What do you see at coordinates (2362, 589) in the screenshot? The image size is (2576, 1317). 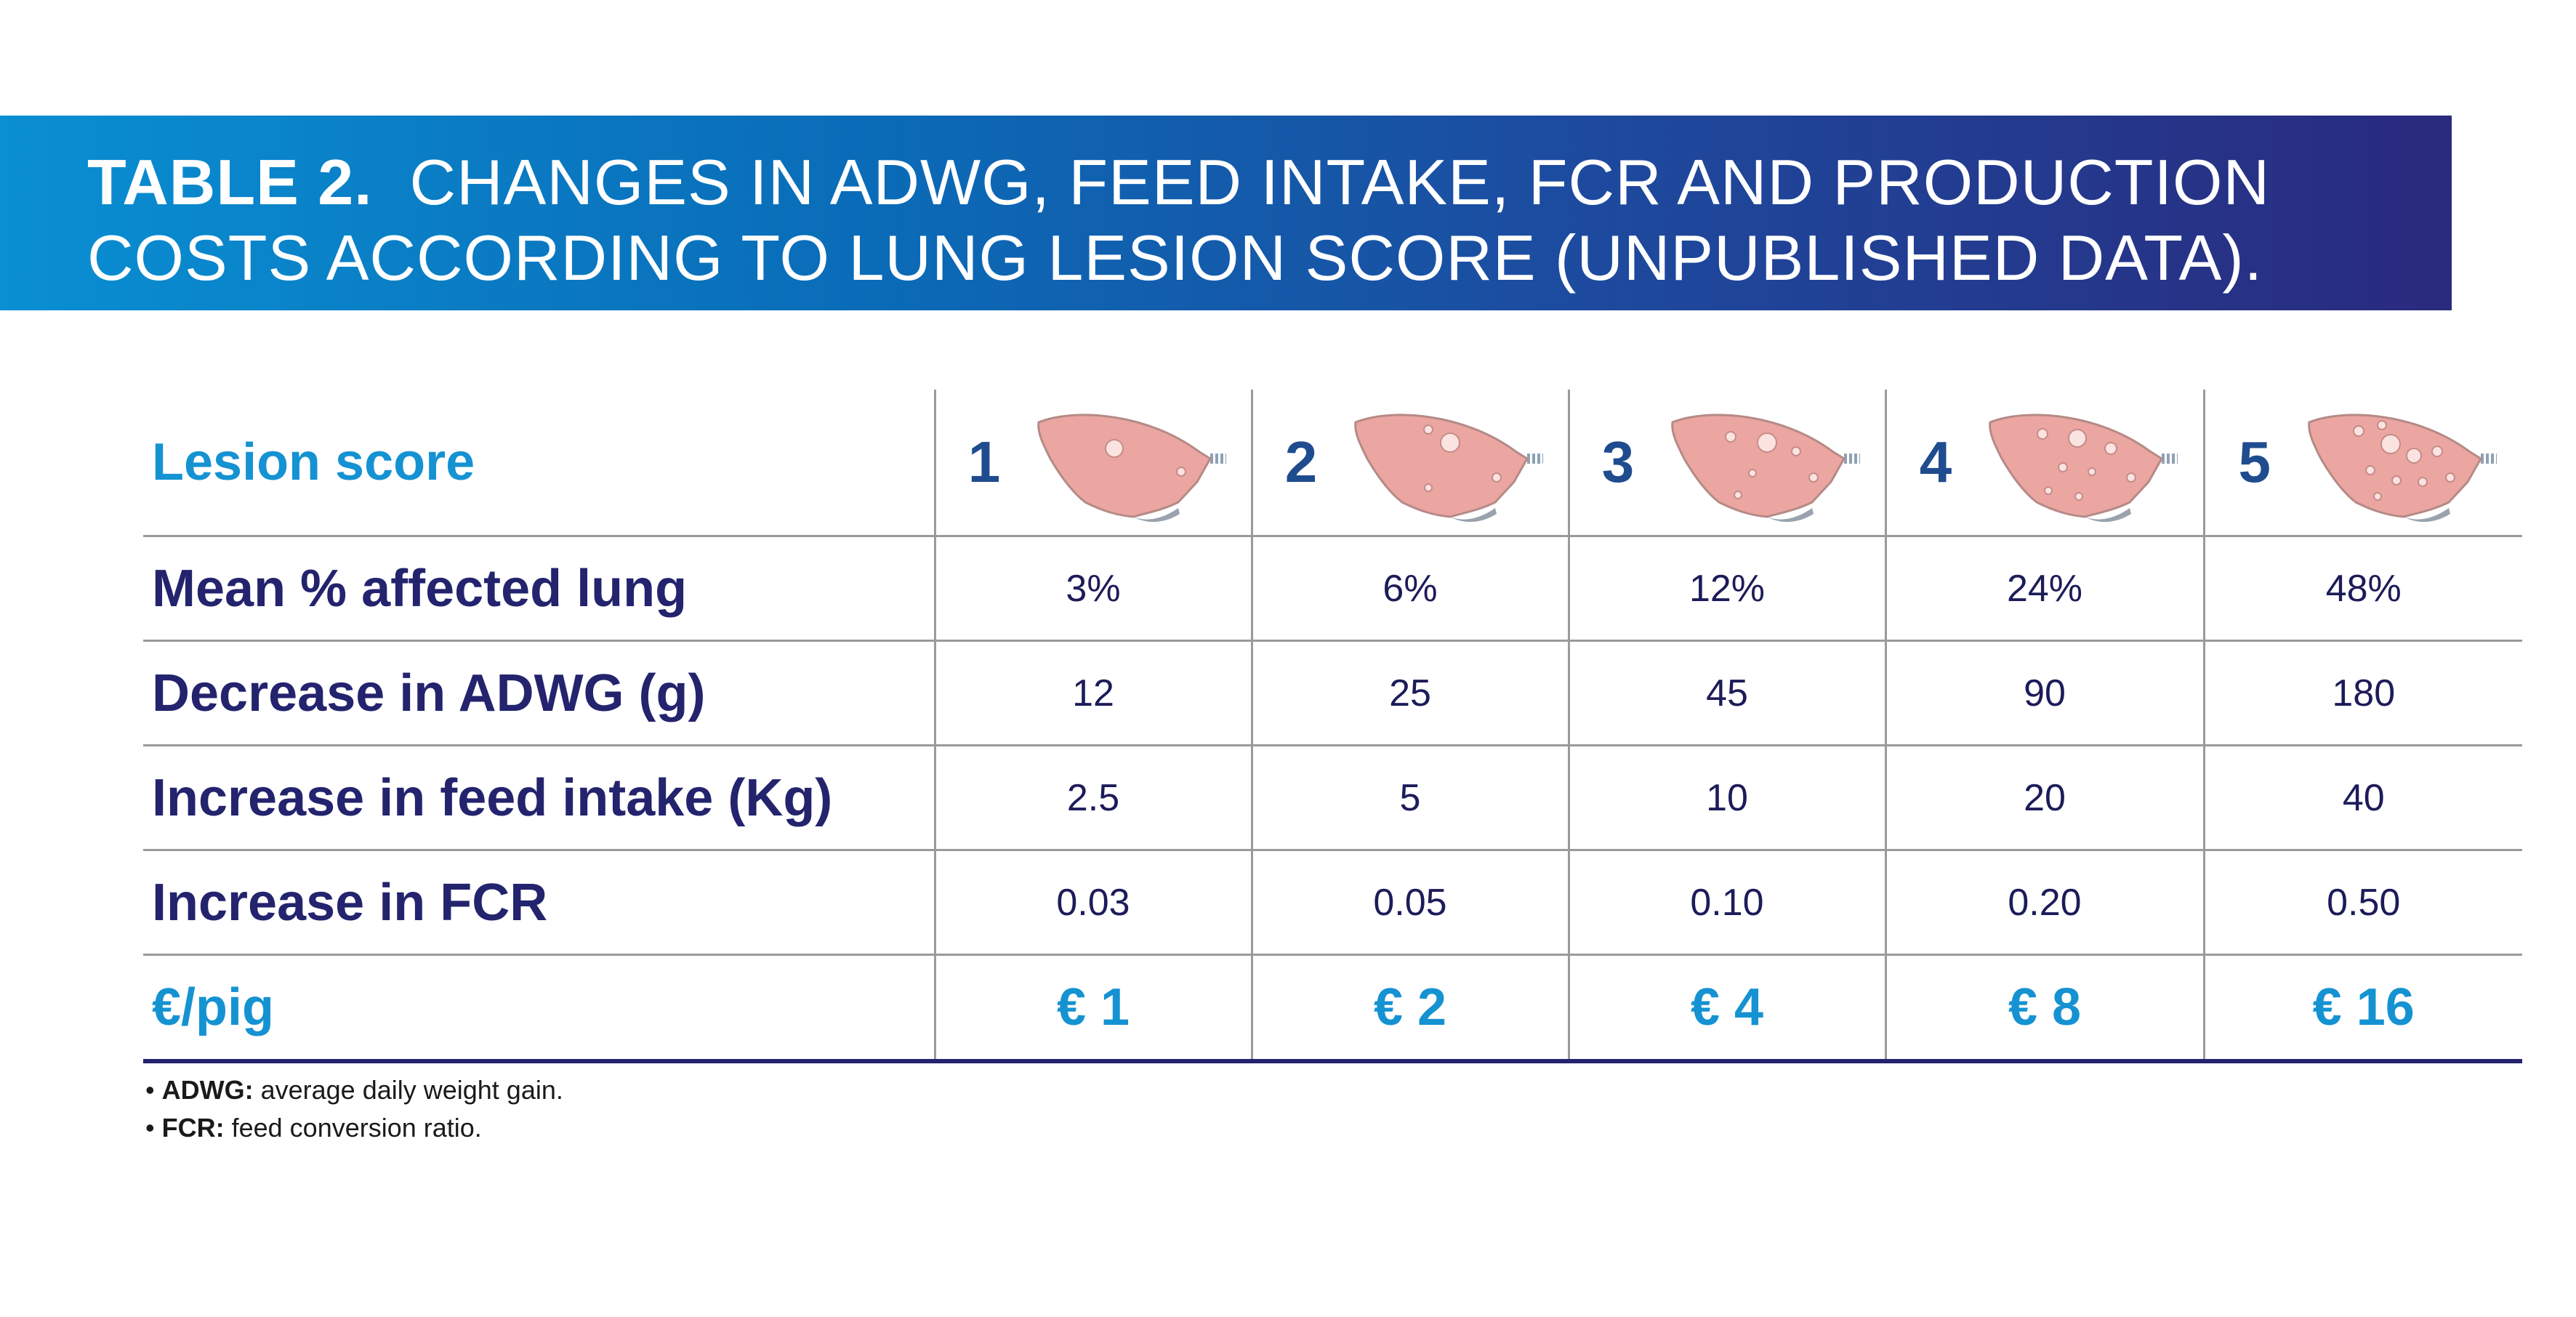 I see `table-cell: 48%` at bounding box center [2362, 589].